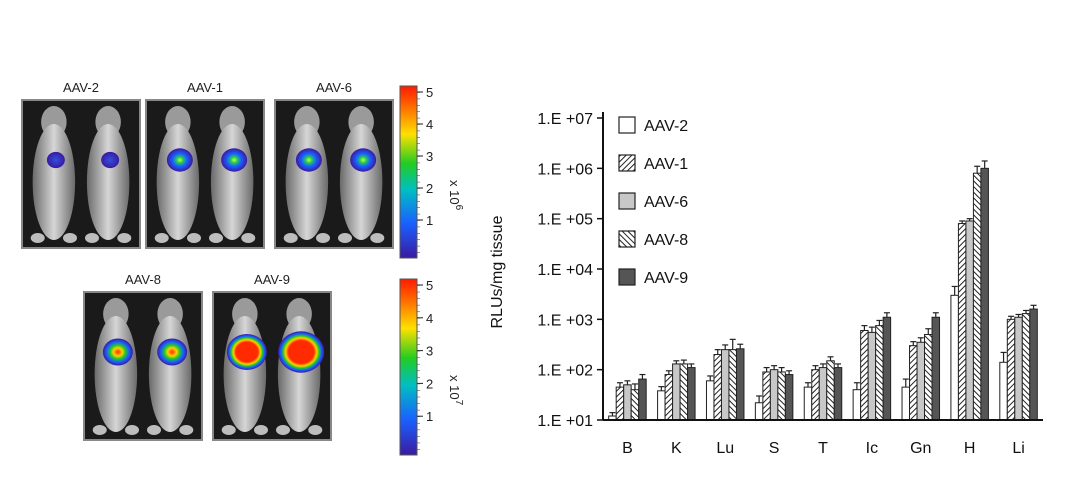  Describe the element at coordinates (666, 202) in the screenshot. I see `legend-label: AAV-6` at that location.